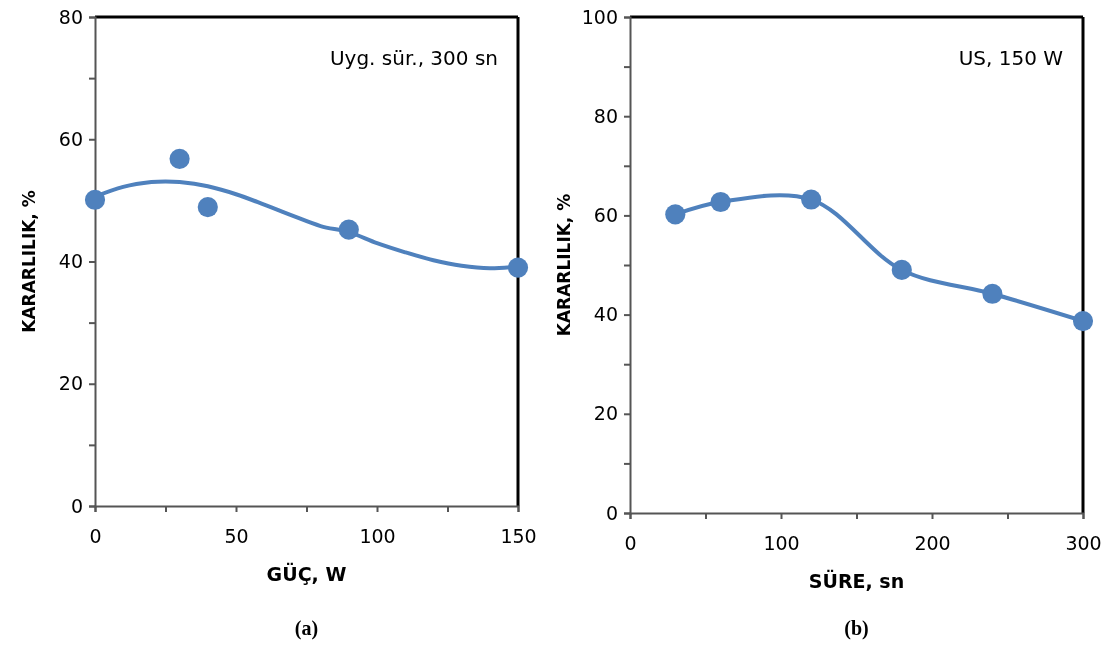 Image resolution: width=1111 pixels, height=661 pixels. What do you see at coordinates (306, 628) in the screenshot?
I see `text: (a)` at bounding box center [306, 628].